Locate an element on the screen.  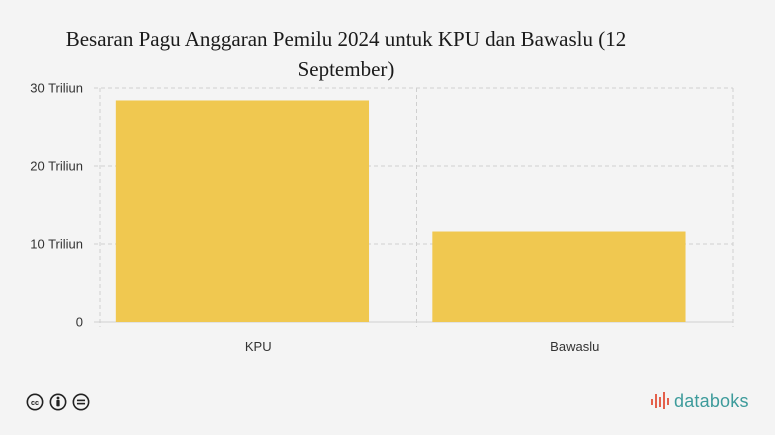
by-icon is located at coordinates (58, 402).